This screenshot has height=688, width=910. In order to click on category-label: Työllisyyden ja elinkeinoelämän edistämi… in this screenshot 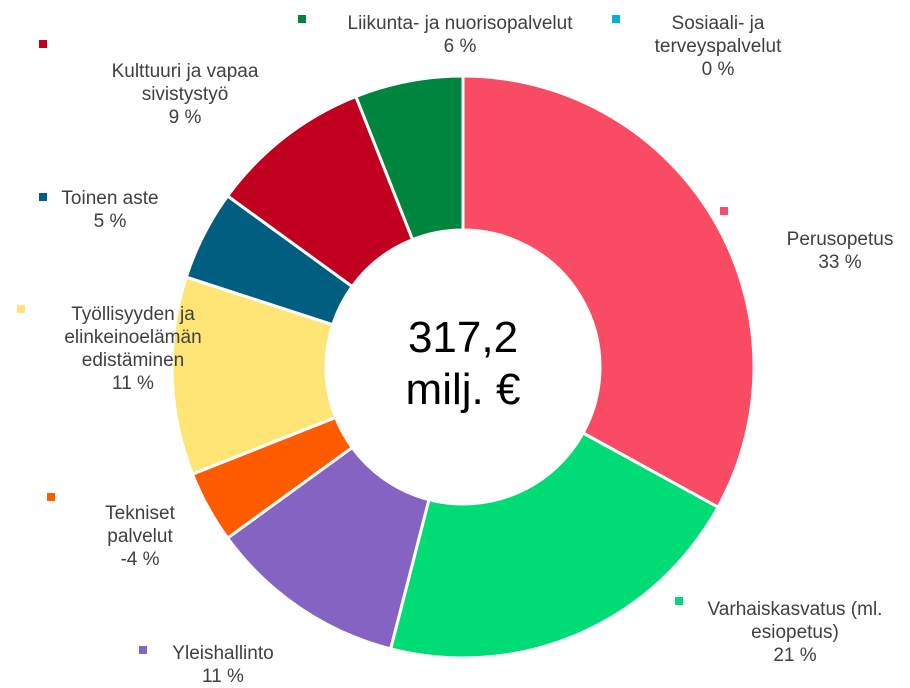, I will do `click(133, 337)`.